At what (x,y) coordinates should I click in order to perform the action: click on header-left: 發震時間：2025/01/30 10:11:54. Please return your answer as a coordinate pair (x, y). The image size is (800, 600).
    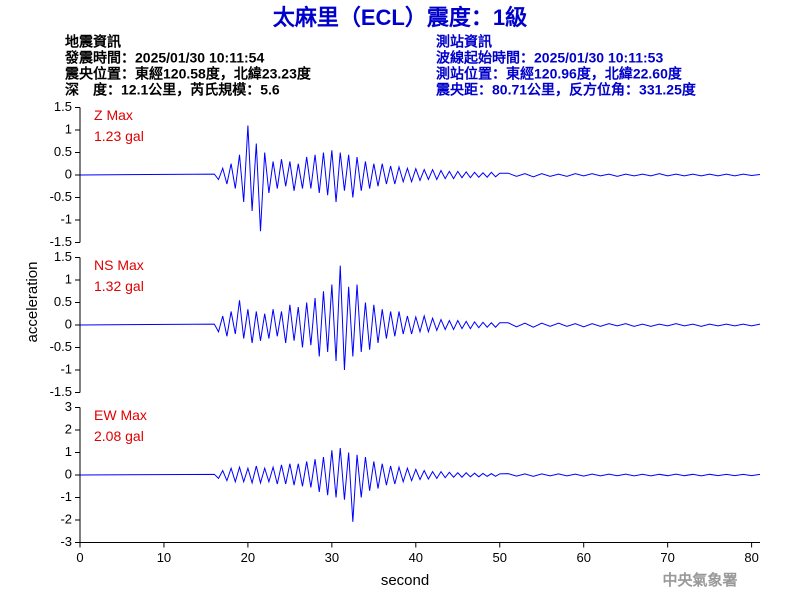
    Looking at the image, I should click on (164, 58).